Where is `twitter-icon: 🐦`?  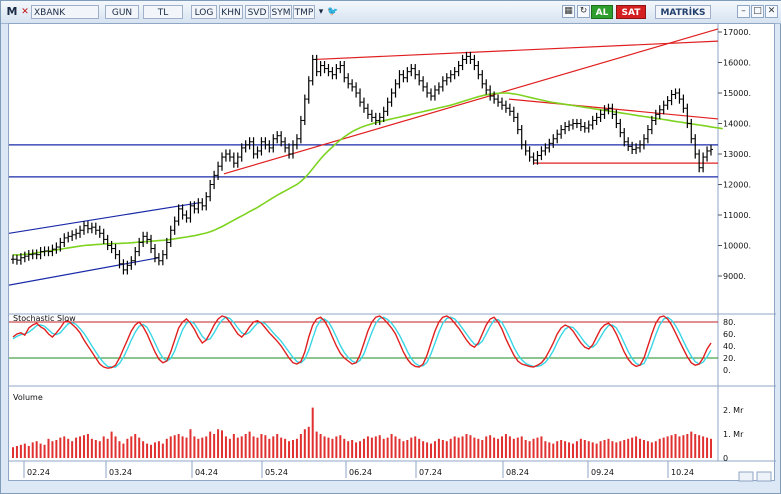 twitter-icon: 🐦 is located at coordinates (333, 12).